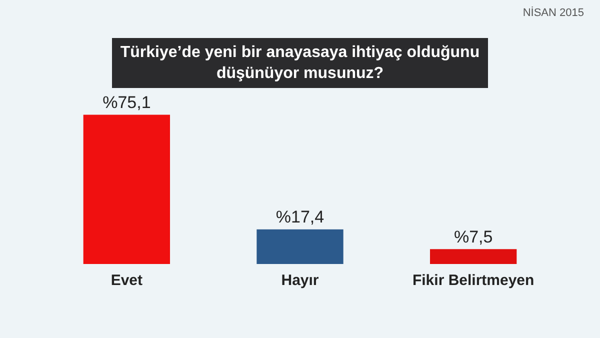 This screenshot has width=600, height=338. Describe the element at coordinates (300, 281) in the screenshot. I see `x-tick-label: Hayır` at that location.